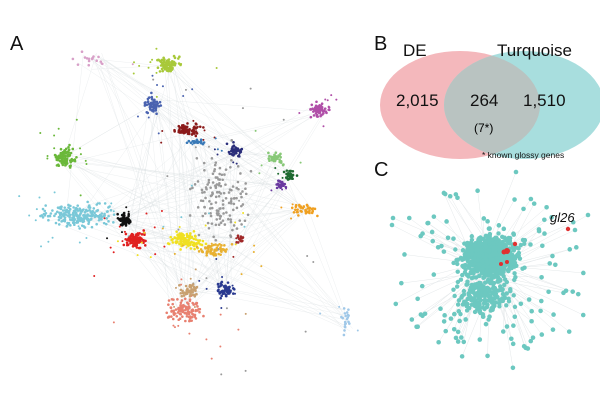 The width and height of the screenshot is (600, 400). Describe the element at coordinates (544, 100) in the screenshot. I see `venn-turquoise-only-count: 1,510` at that location.